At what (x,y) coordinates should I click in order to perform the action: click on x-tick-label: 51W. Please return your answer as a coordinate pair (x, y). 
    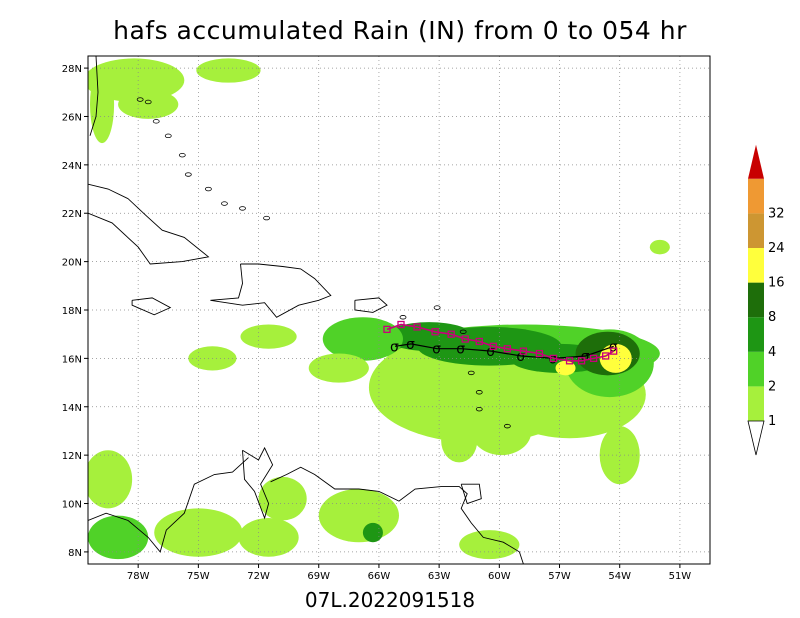
    Looking at the image, I should click on (680, 576).